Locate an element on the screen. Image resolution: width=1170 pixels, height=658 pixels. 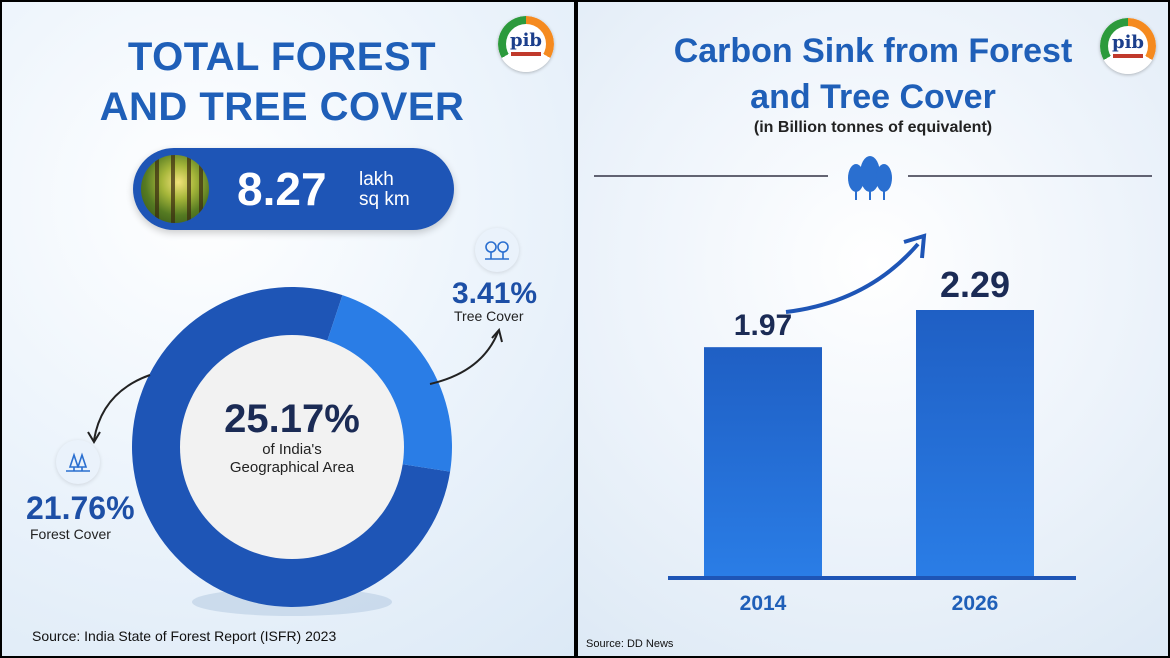
forest-trees-icon is located at coordinates (870, 178).